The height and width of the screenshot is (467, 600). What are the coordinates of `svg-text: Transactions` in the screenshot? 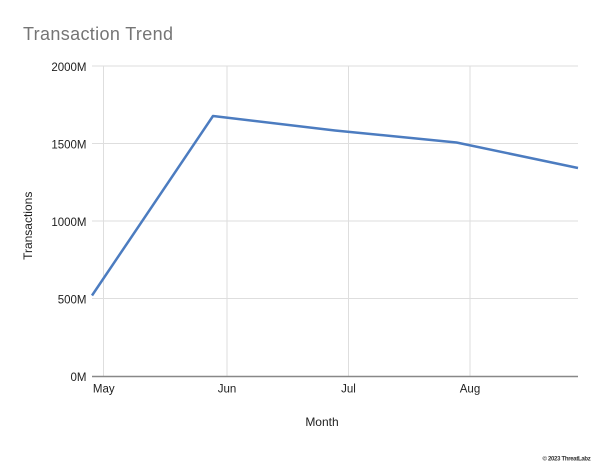 It's located at (28, 226).